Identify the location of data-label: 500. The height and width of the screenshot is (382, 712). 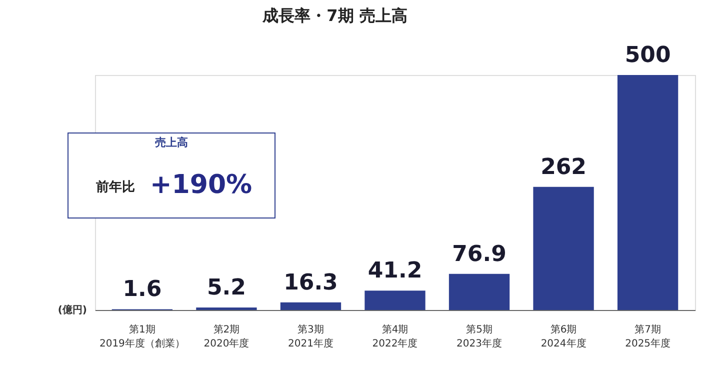
(647, 55).